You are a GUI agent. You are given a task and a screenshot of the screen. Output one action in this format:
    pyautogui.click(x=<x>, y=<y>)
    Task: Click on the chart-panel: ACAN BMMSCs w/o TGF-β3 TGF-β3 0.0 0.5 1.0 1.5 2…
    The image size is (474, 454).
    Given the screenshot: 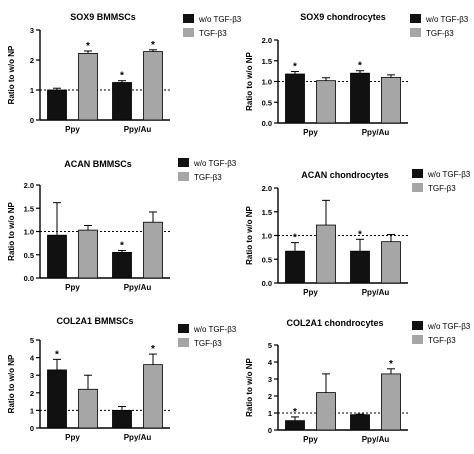 What is the action you would take?
    pyautogui.click(x=122, y=225)
    